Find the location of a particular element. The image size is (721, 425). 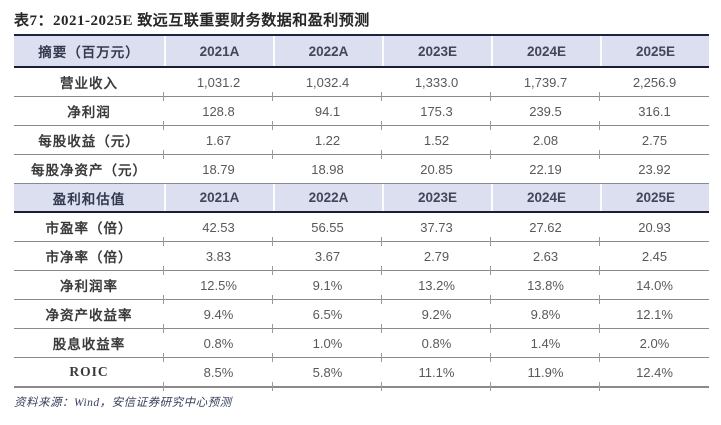

data-cell: 3.67 is located at coordinates (327, 256).